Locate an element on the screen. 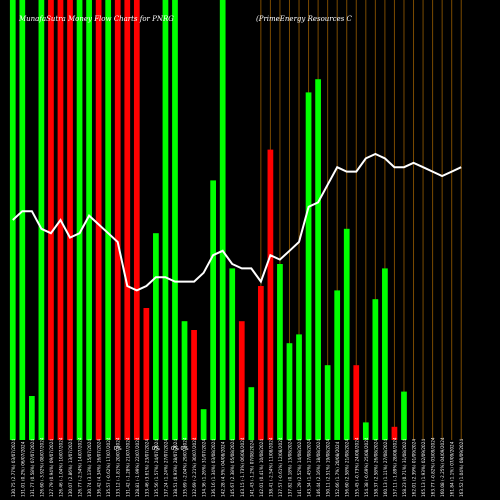 Image resolution: width=500 pixels, height=500 pixels. small-marks: 0% 0% 0% 0% is located at coordinates (151, 449).